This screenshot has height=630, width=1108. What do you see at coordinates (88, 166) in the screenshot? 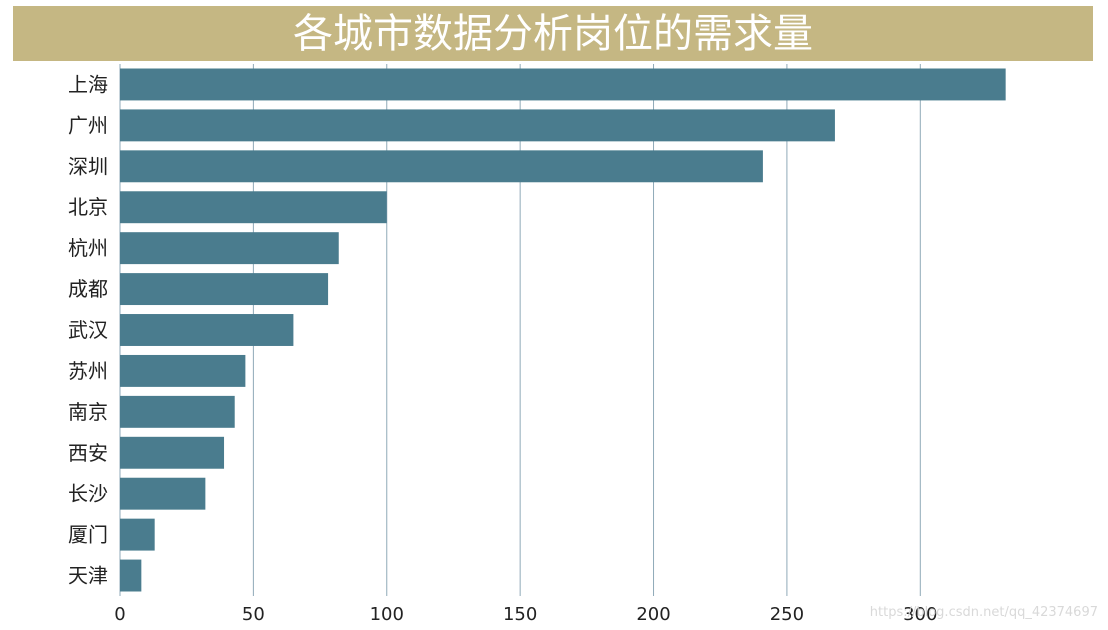
I see `category-label: 深圳` at bounding box center [88, 166].